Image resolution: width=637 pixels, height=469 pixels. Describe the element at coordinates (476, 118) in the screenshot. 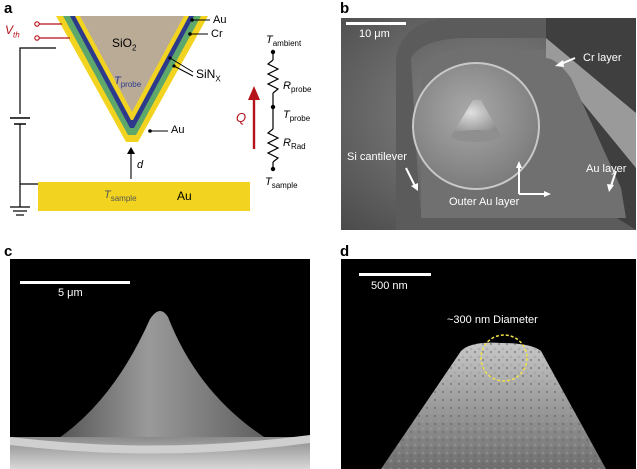

I see `probe-tip-cone` at that location.